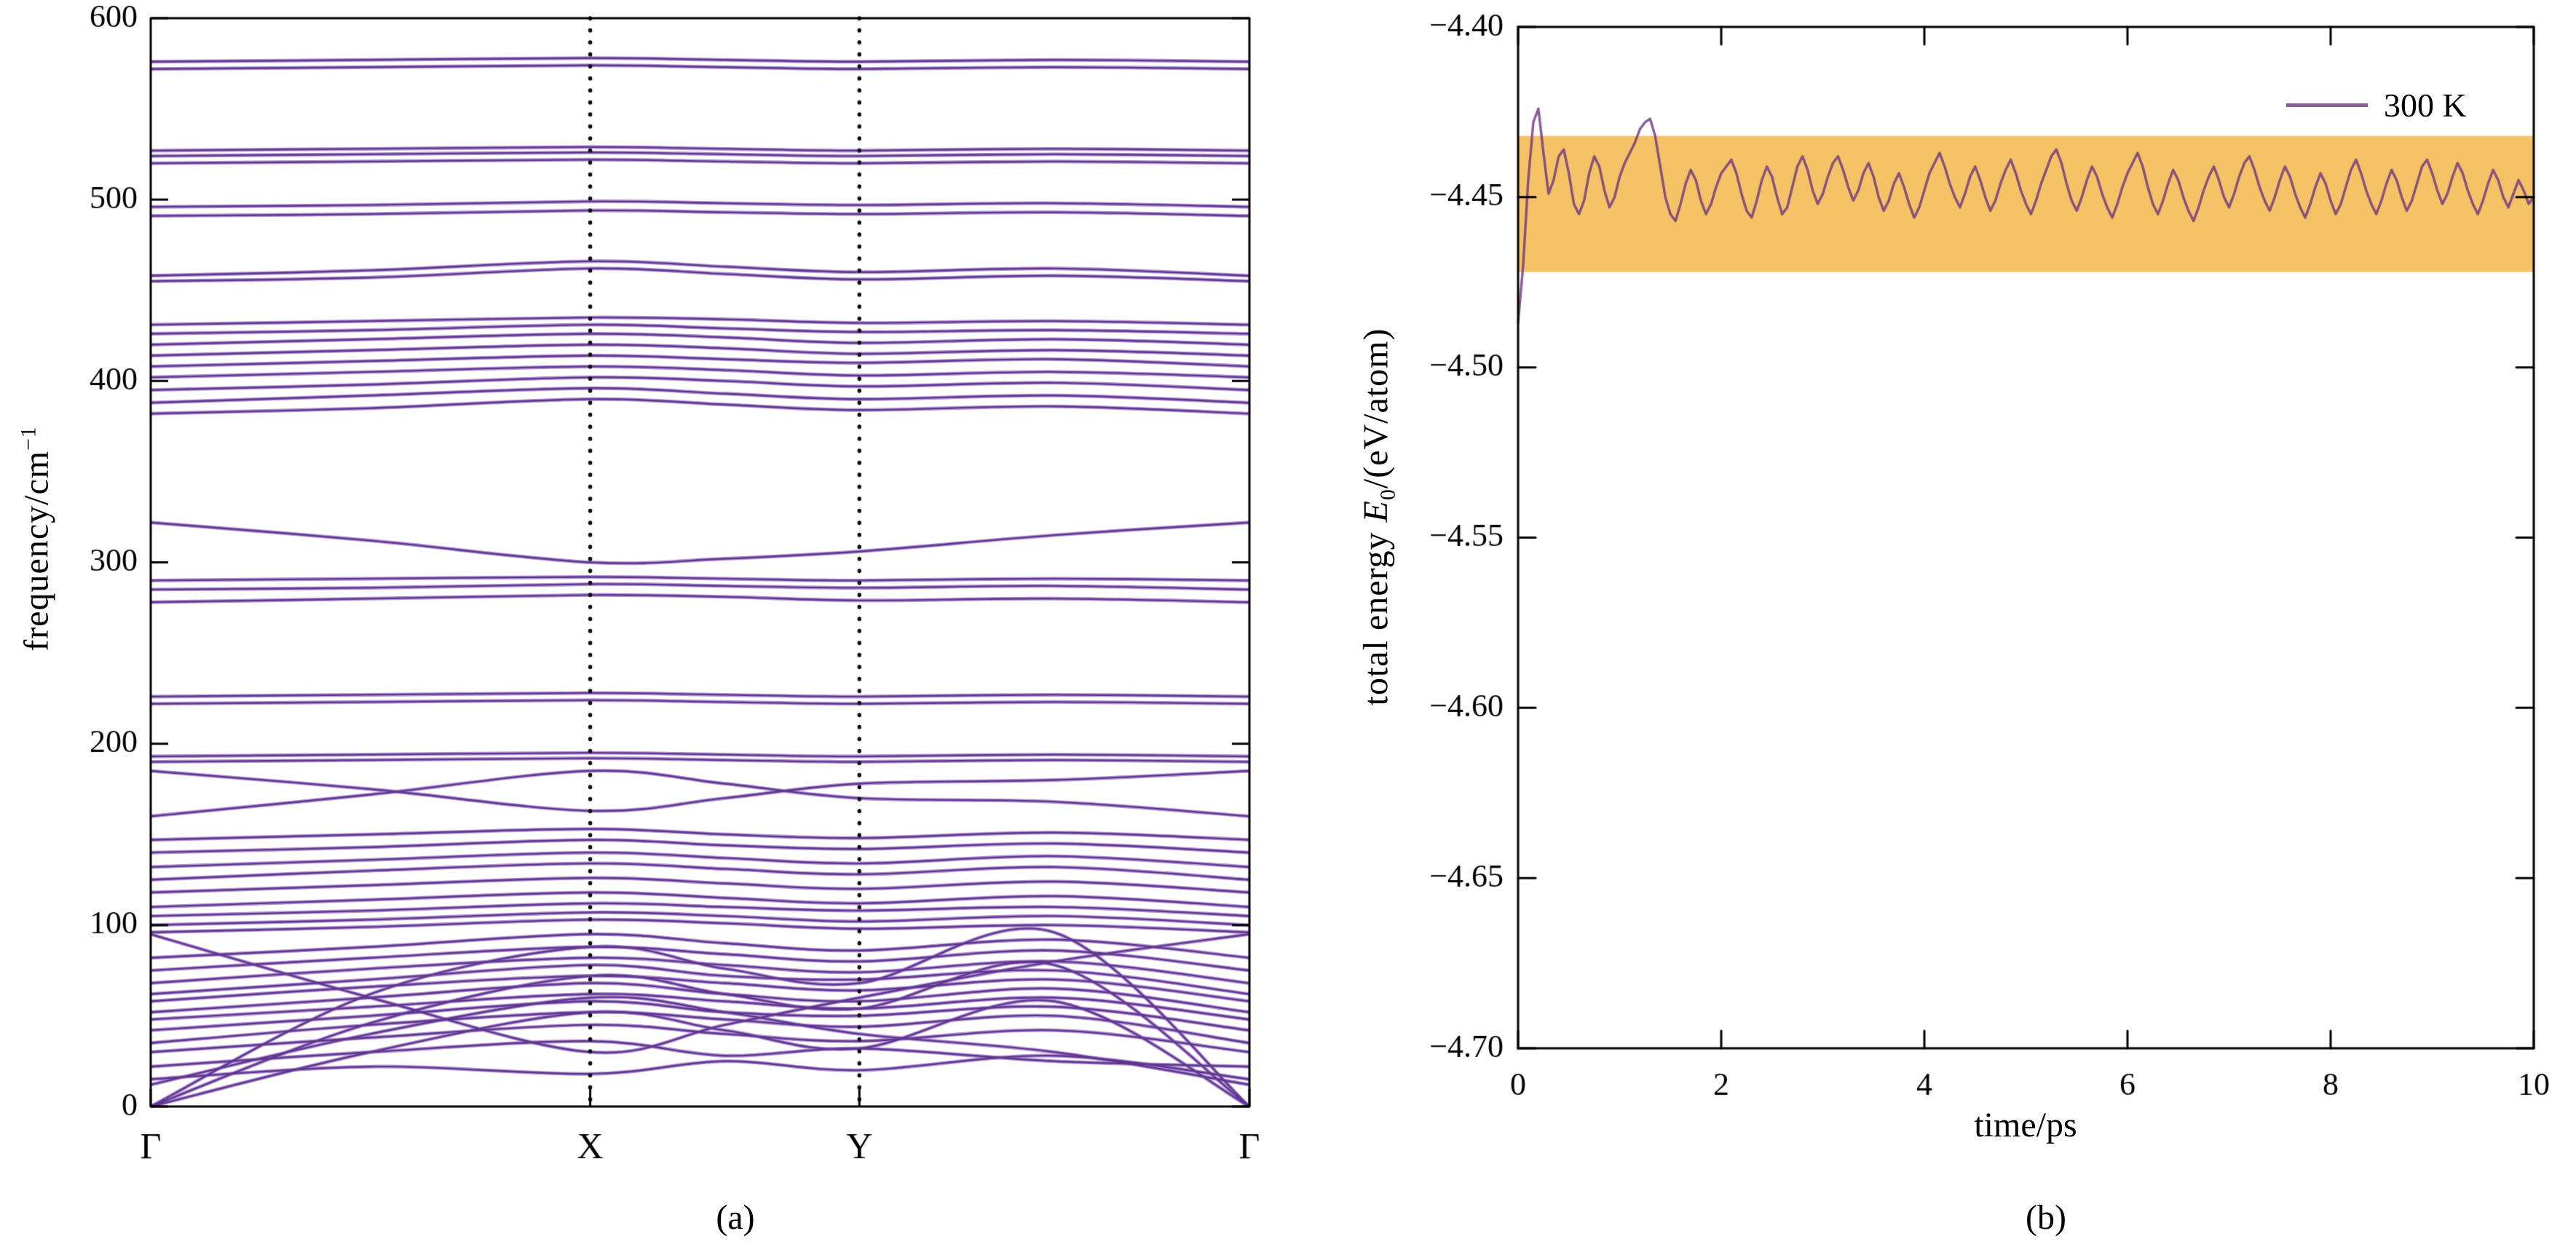 The height and width of the screenshot is (1247, 2576). What do you see at coordinates (29, 439) in the screenshot?
I see `frequency-axis-label-superscript: −1` at bounding box center [29, 439].